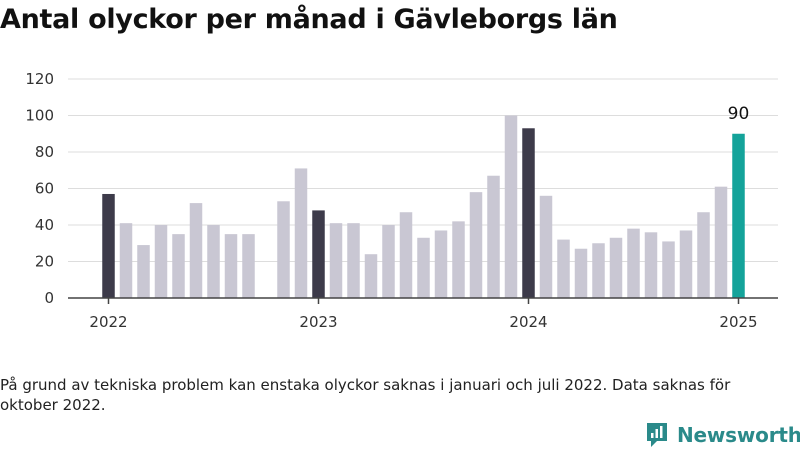 This screenshot has width=800, height=450. Describe the element at coordinates (657, 435) in the screenshot. I see `newsworthy-logo-icon` at that location.